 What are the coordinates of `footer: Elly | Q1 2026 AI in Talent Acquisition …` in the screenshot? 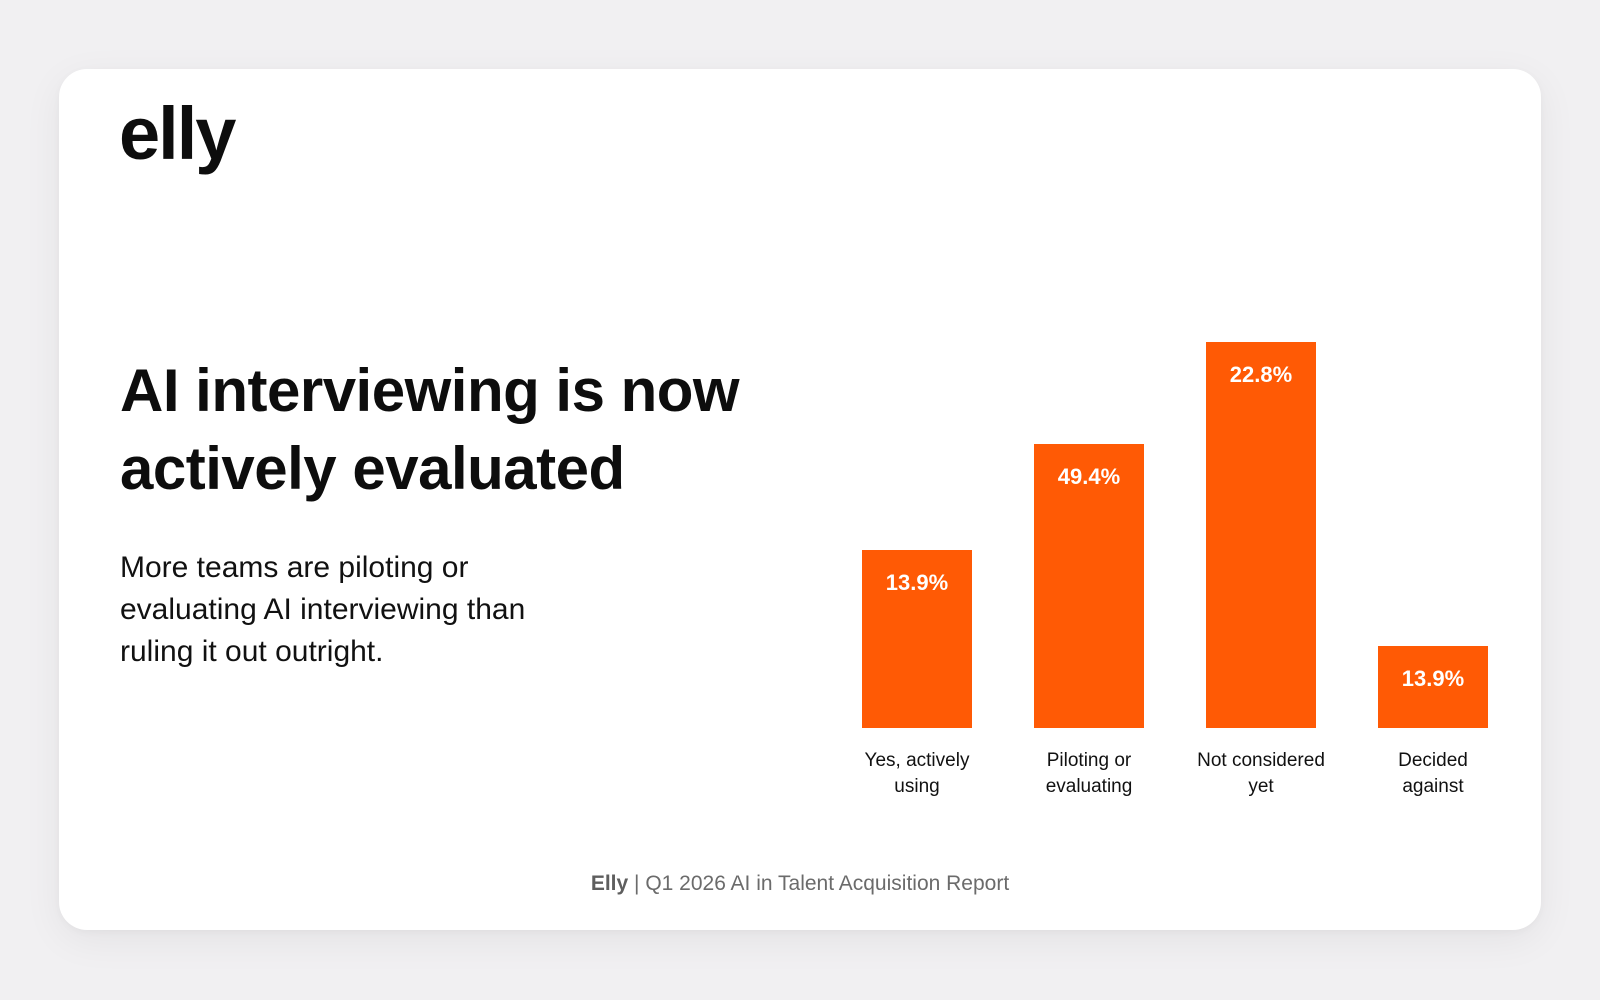 It's located at (800, 884).